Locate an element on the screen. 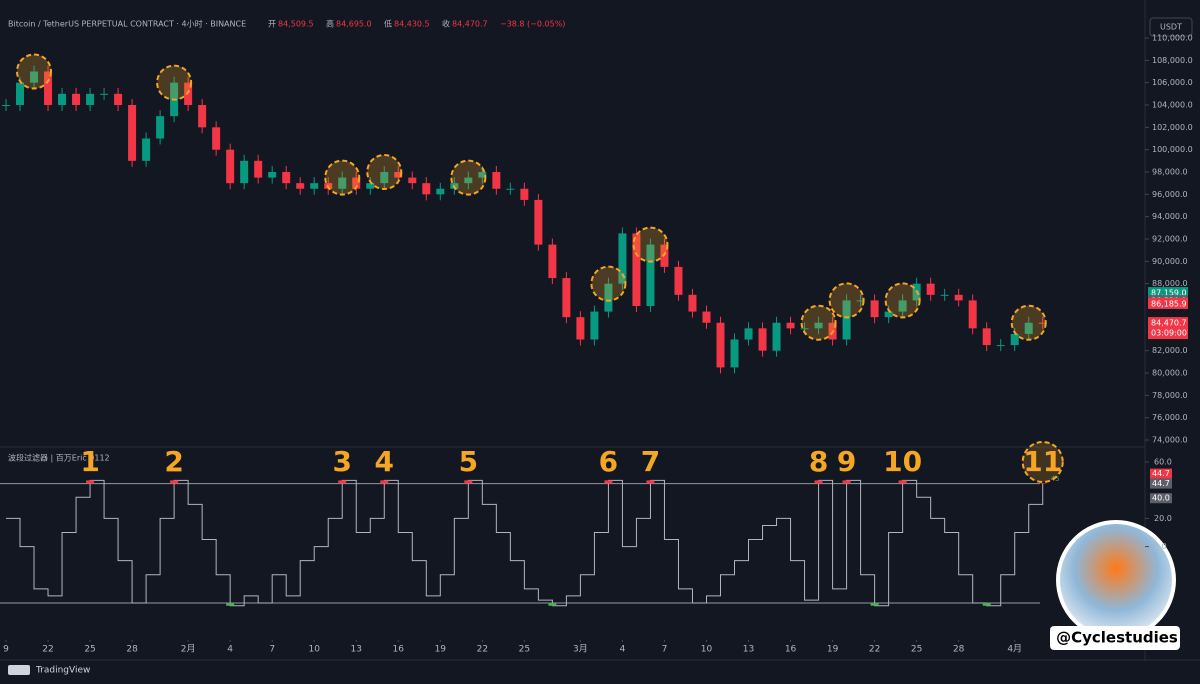 The height and width of the screenshot is (684, 1200). y-tick-label: 74,000.0 is located at coordinates (1170, 440).